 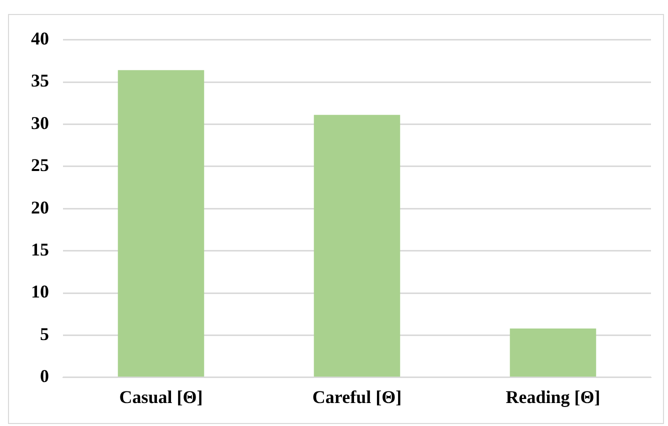 I want to click on y-tick-label: 0, so click(x=44, y=376).